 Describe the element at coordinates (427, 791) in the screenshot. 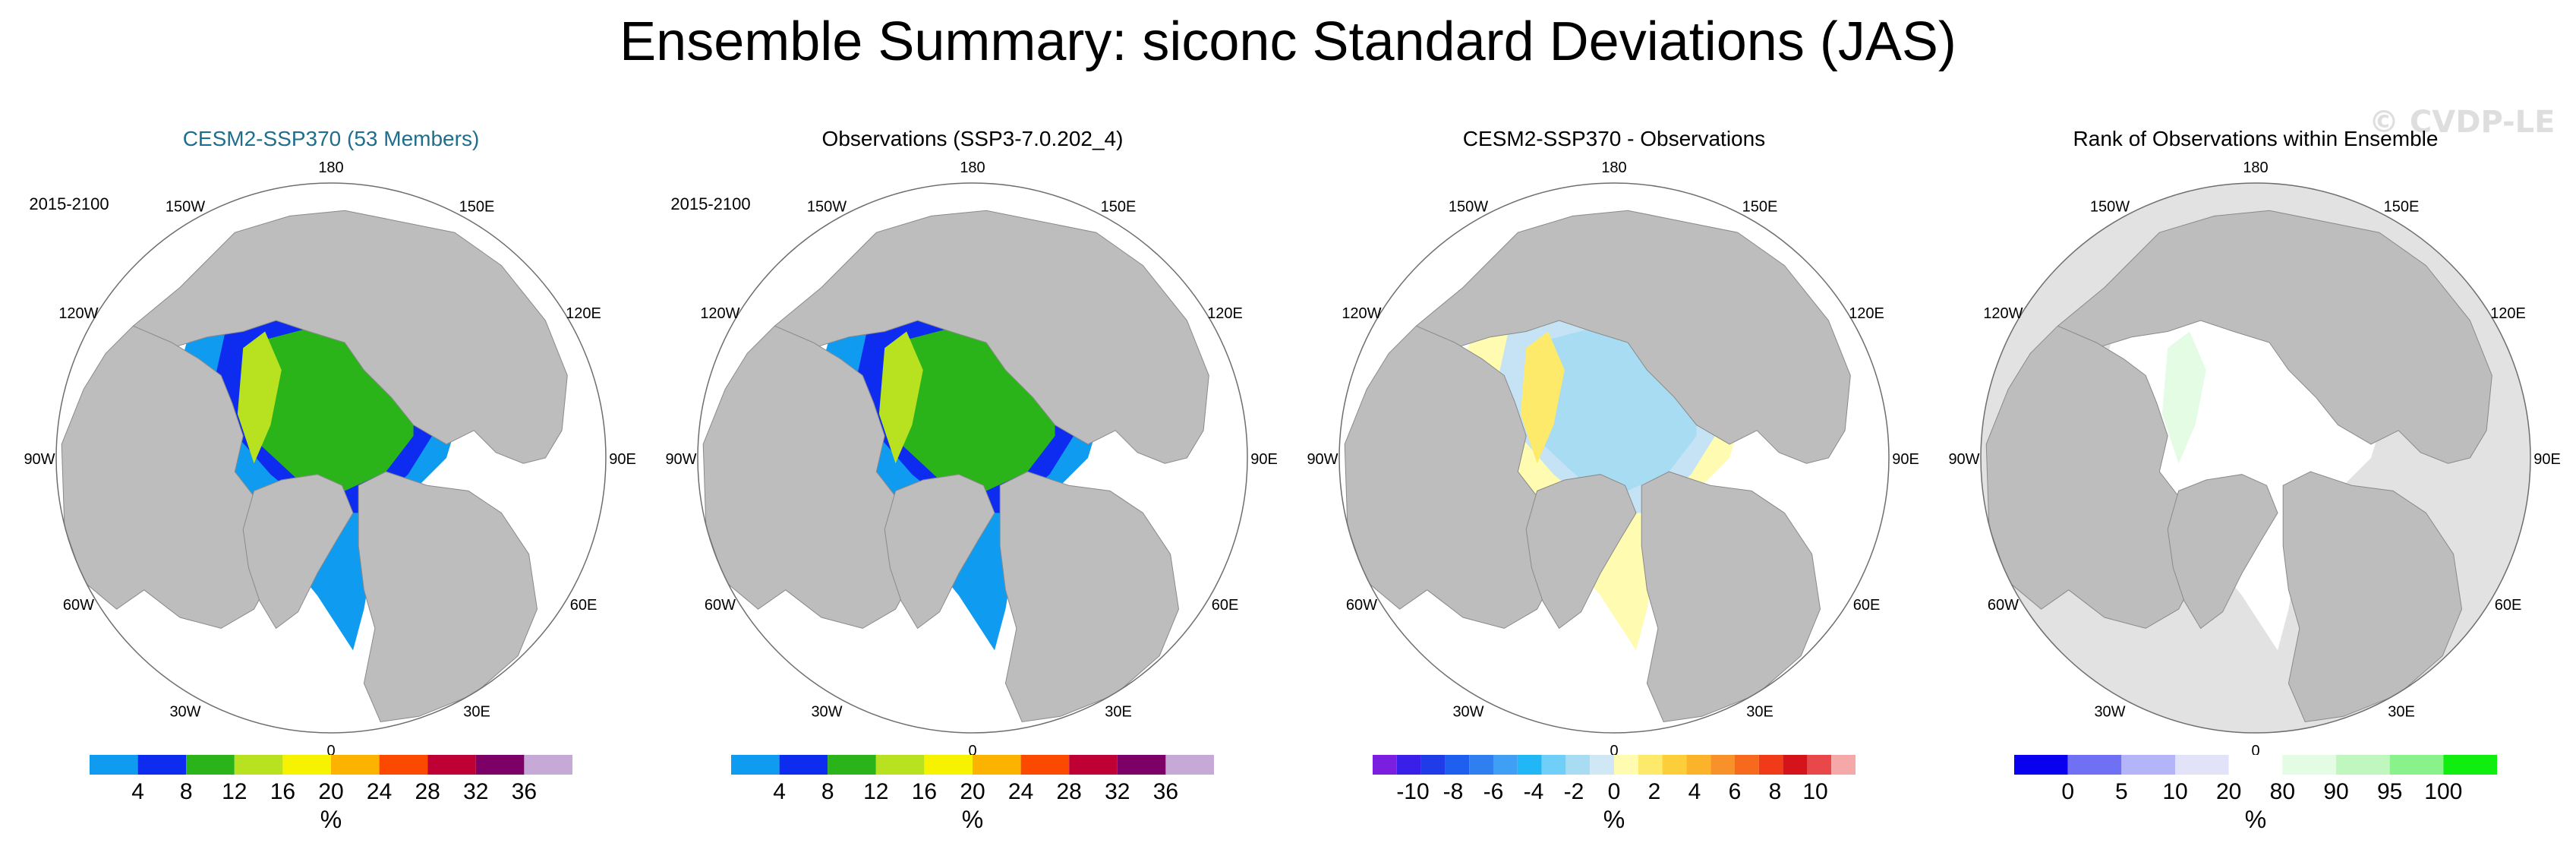

I see `colorbar-tick-label: 28` at that location.